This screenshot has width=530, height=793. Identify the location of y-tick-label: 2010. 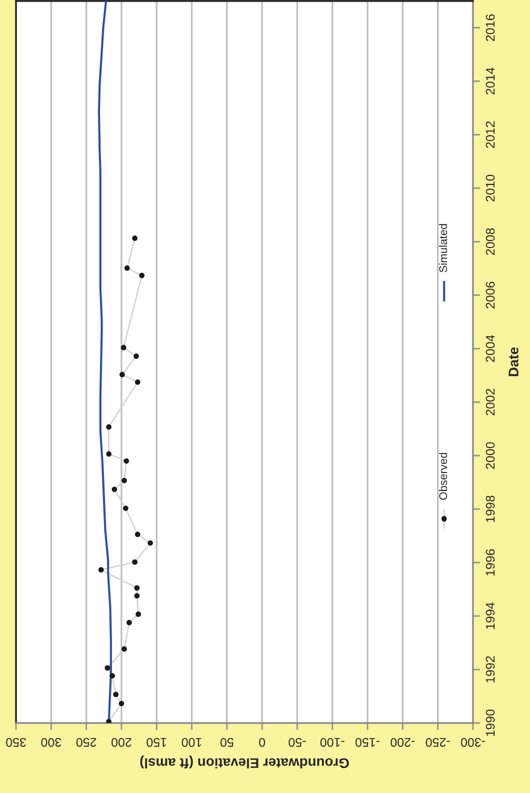
(490, 188).